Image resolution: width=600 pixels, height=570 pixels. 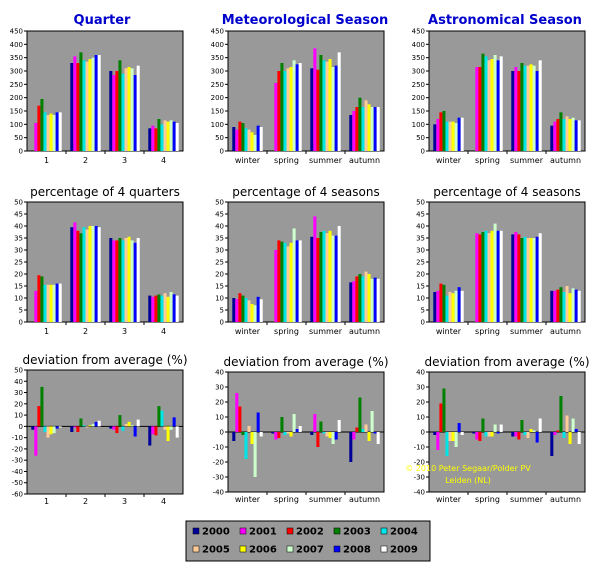 I want to click on y-tick-label: 250, so click(x=217, y=85).